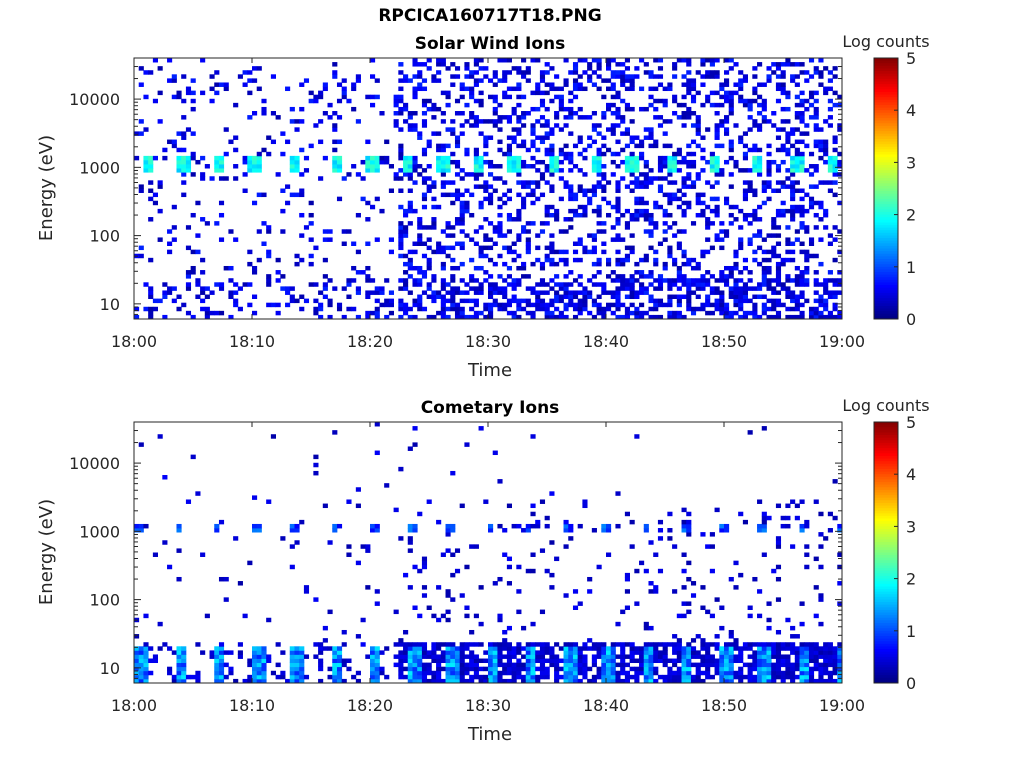  What do you see at coordinates (104, 236) in the screenshot?
I see `y-tick-label: 100` at bounding box center [104, 236].